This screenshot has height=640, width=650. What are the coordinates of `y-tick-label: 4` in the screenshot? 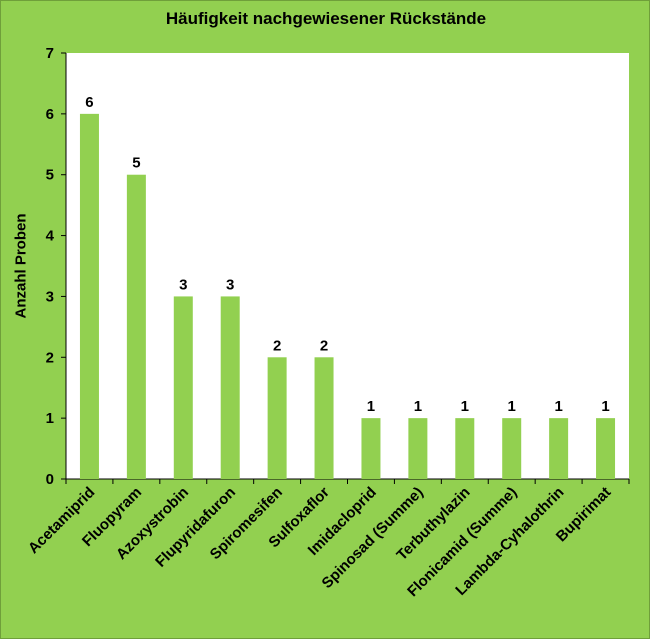 It's located at (50, 236).